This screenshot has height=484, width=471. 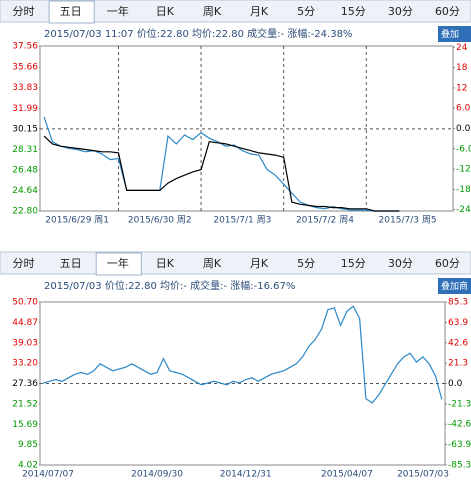 I want to click on button-label: 叠加, so click(x=450, y=34).